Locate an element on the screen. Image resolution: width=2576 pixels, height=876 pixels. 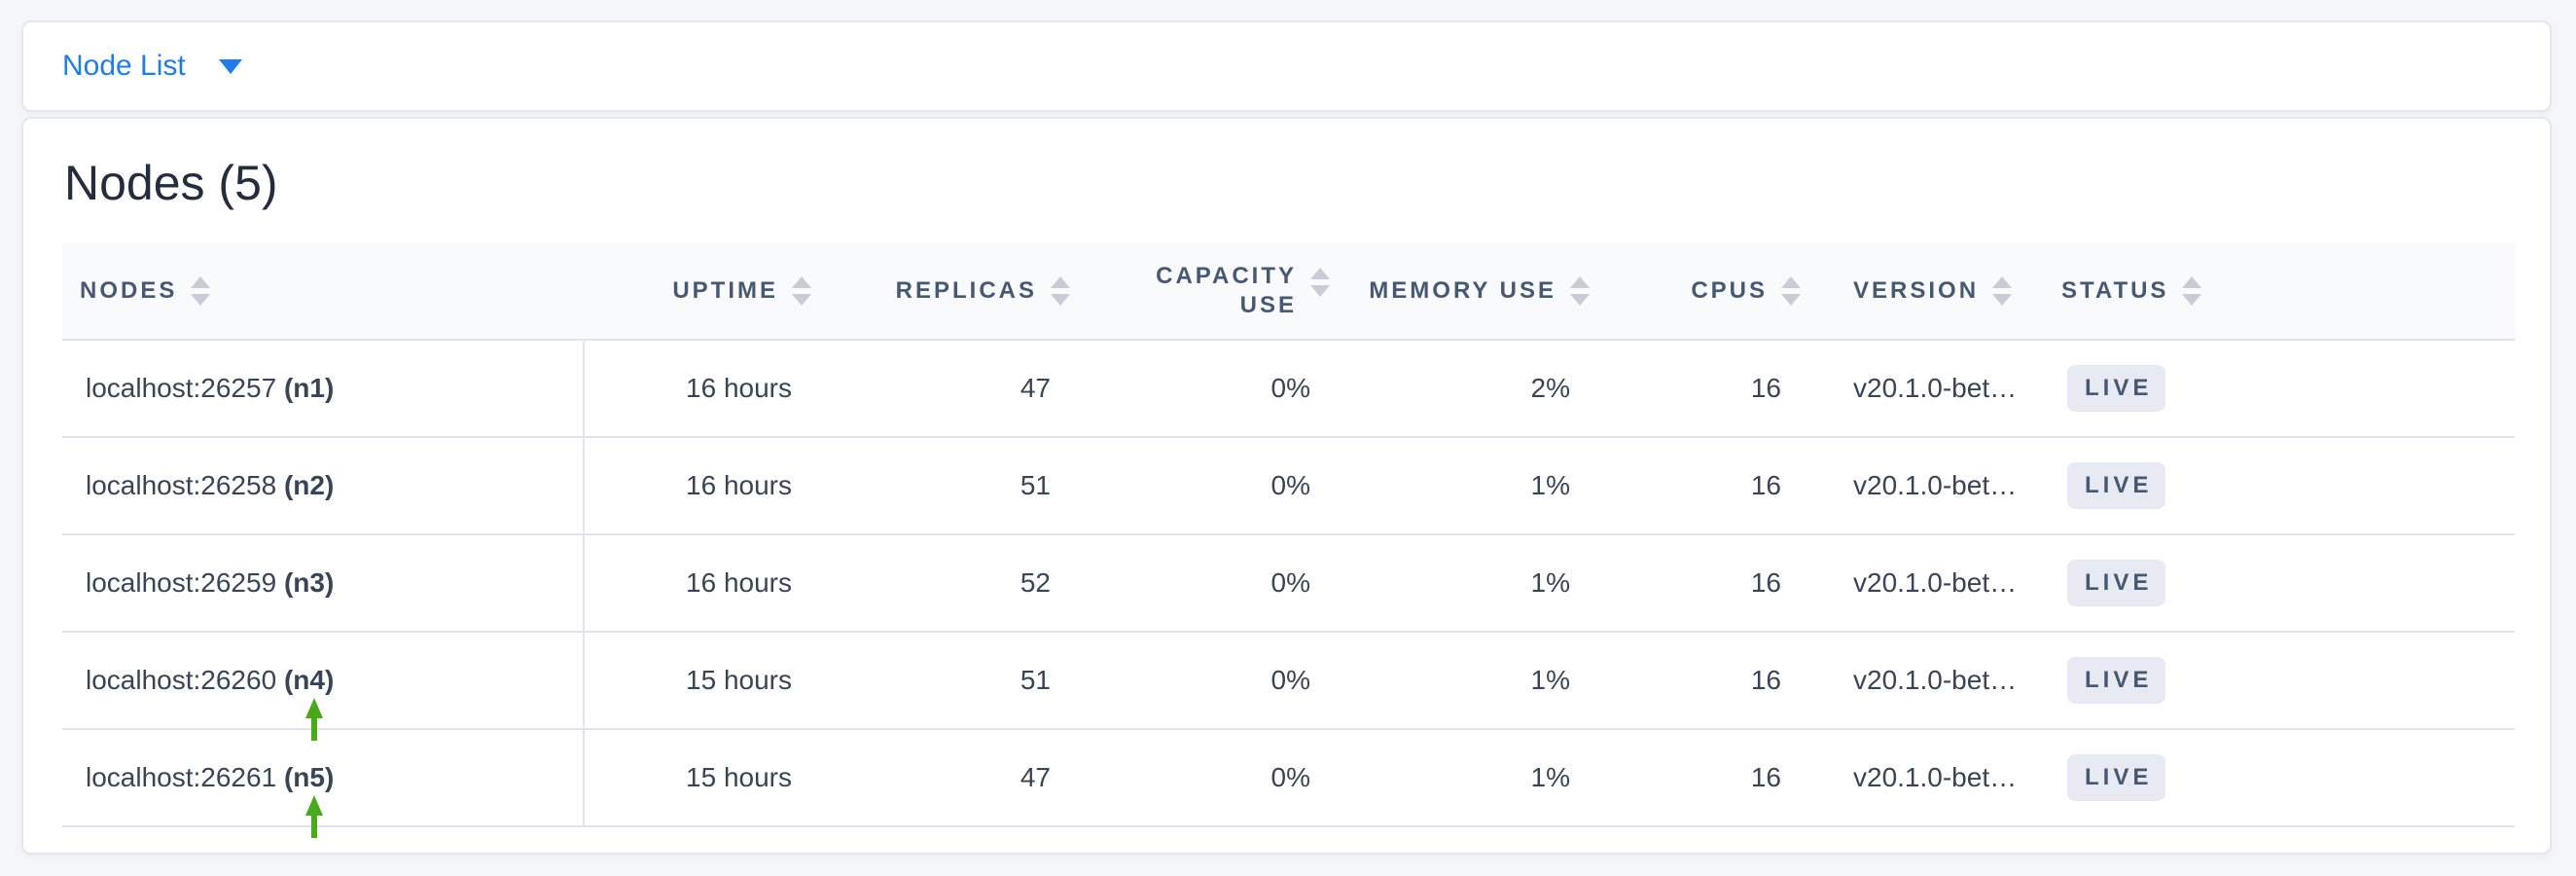
node-address: localhost:26257 is located at coordinates (185, 388).